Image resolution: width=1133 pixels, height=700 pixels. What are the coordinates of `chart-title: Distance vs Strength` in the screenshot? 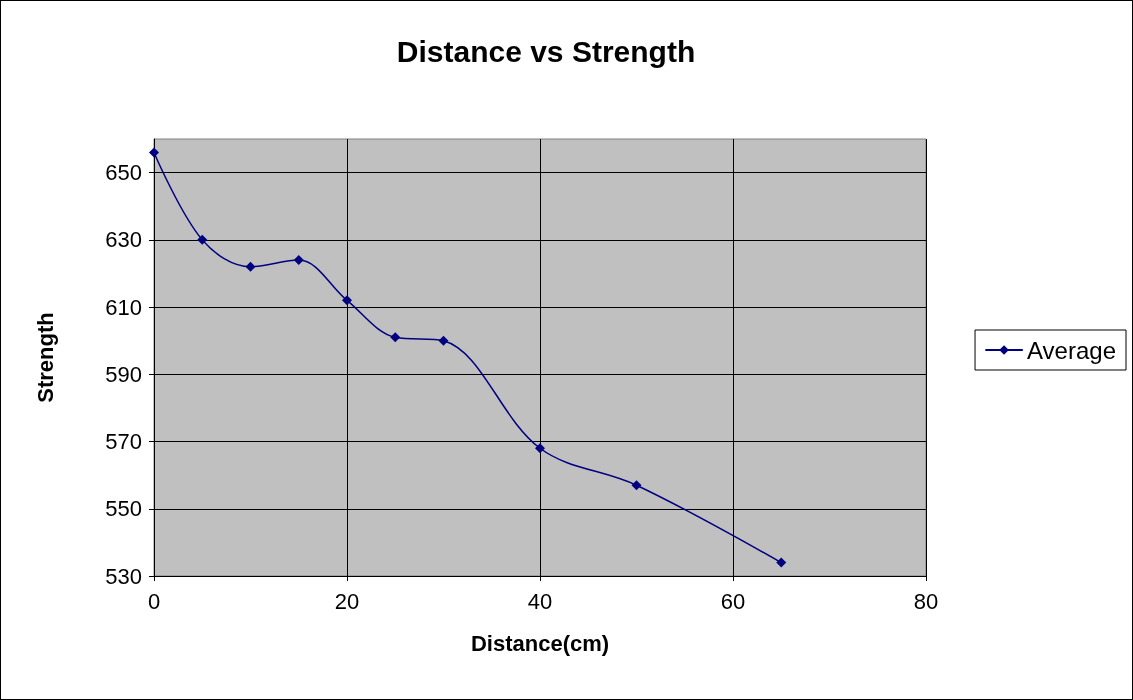 It's located at (546, 51).